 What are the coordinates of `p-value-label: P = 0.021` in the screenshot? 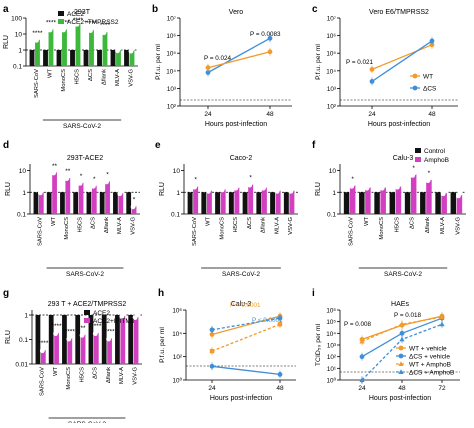 It's located at (360, 62).